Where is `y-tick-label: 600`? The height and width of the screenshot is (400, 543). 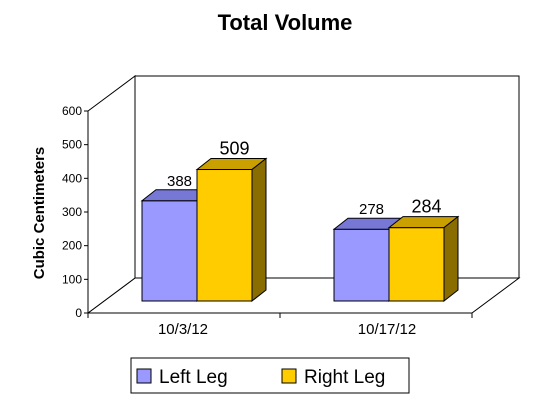
y-tick-label: 600 is located at coordinates (72, 111).